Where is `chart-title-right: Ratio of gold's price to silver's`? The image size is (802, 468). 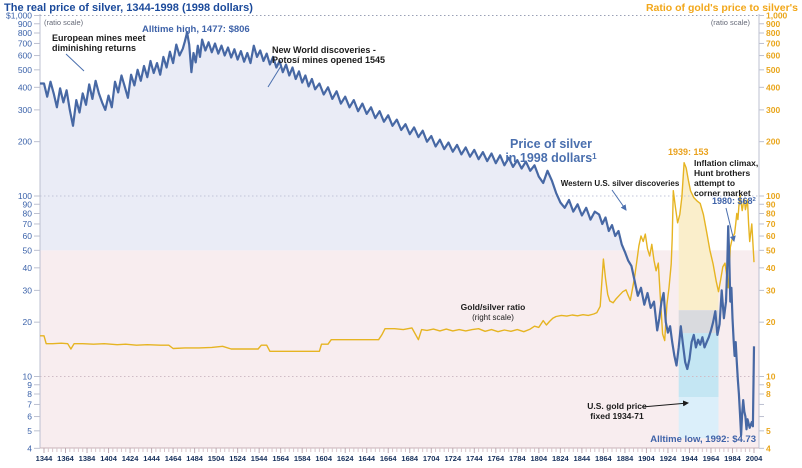
chart-title-right: Ratio of gold's price to silver's is located at coordinates (721, 8).